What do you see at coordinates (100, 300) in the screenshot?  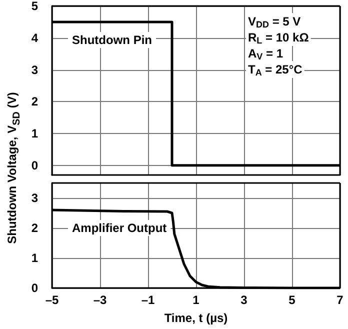 I see `x-tick-label: –3` at bounding box center [100, 300].